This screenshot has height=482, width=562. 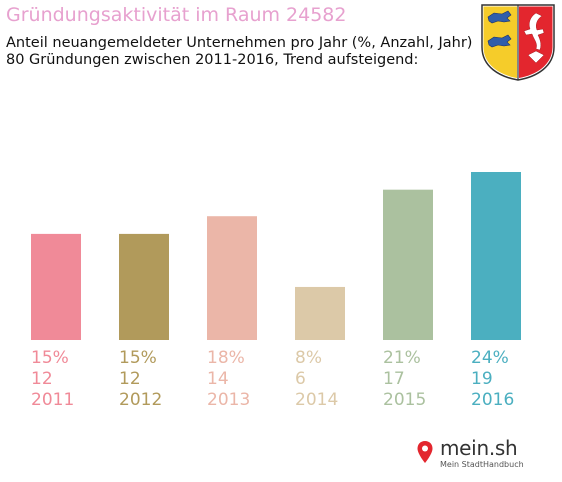 What do you see at coordinates (496, 256) in the screenshot?
I see `bar-2016` at bounding box center [496, 256].